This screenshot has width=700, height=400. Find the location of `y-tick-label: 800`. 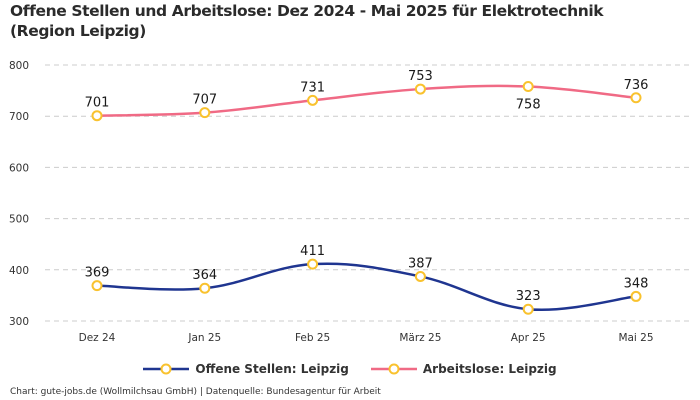

y-tick-label: 800 is located at coordinates (19, 66).